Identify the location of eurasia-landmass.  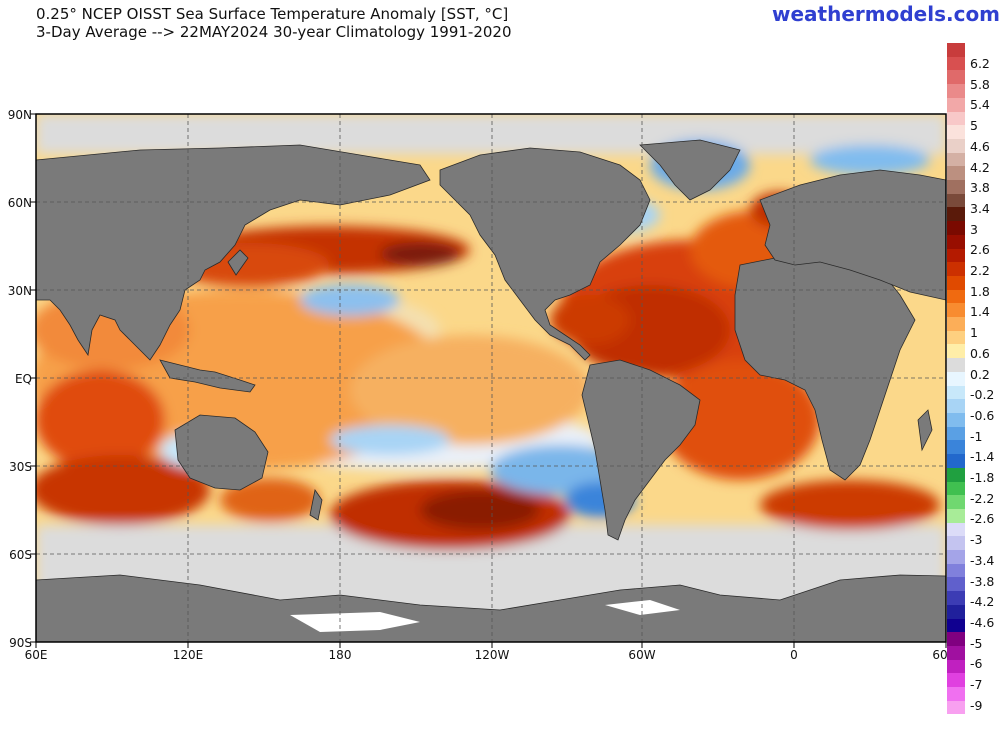
(233, 252).